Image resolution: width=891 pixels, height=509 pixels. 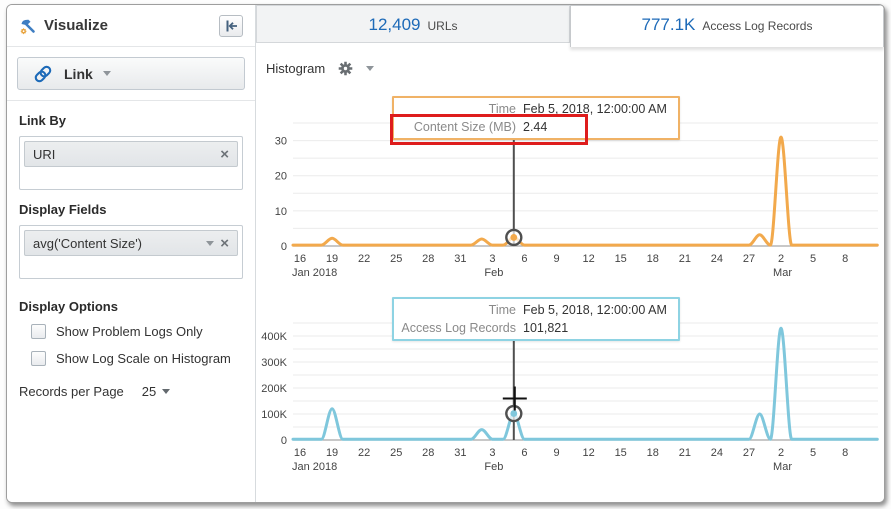 I want to click on svg-text: 400K, so click(x=274, y=337).